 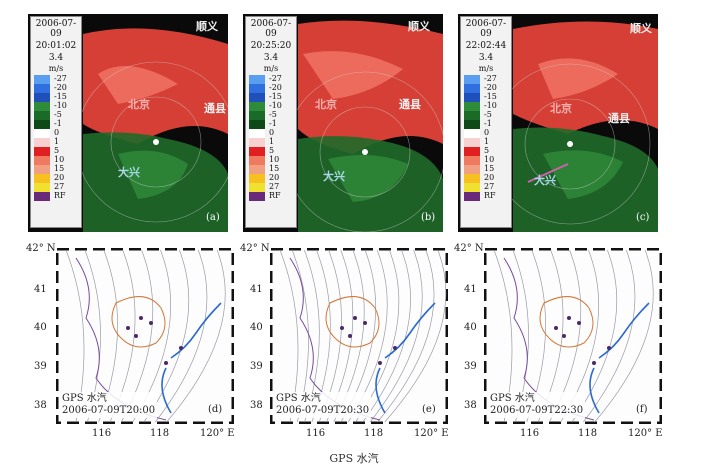 I want to click on radar-time-a: 20:01:02, so click(x=56, y=46).